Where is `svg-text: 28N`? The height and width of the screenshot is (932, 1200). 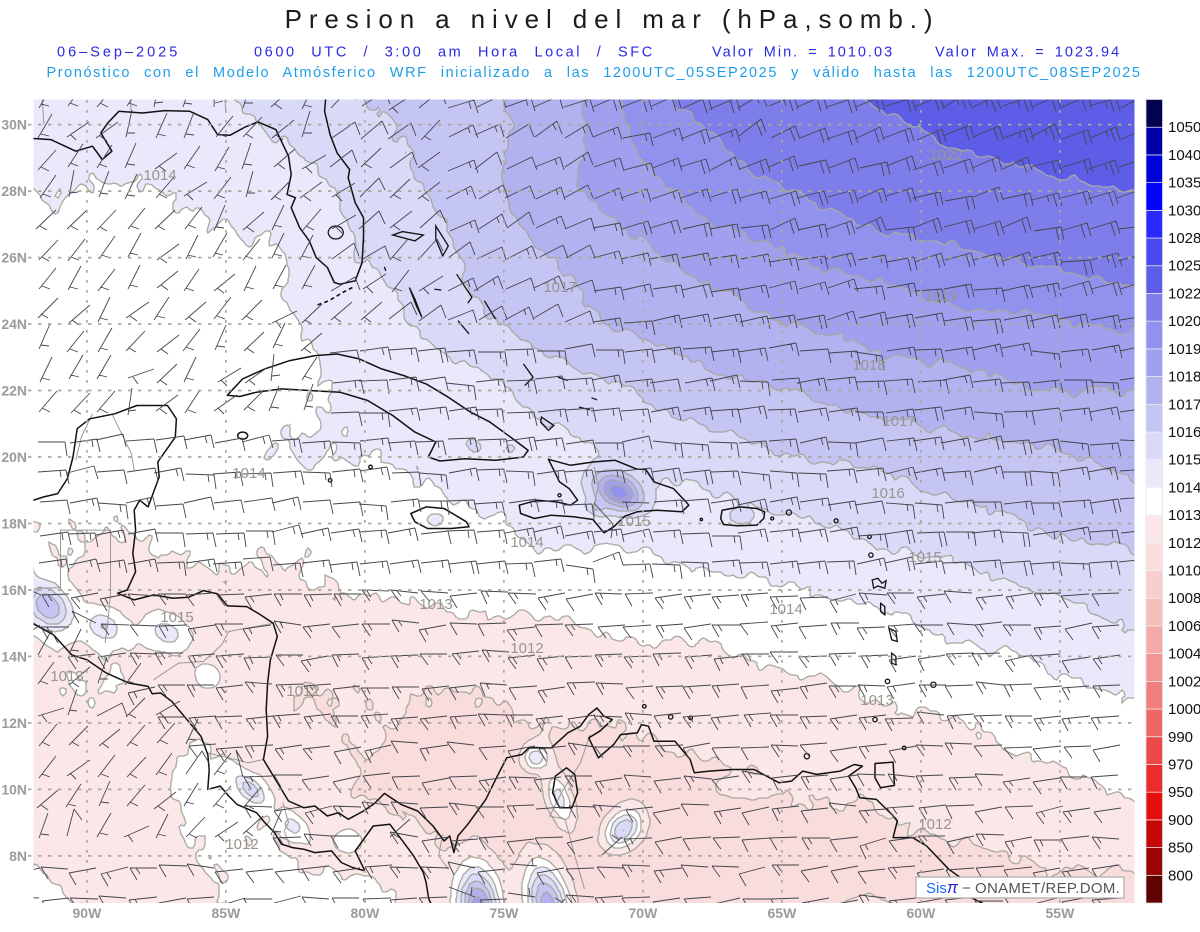 svg-text: 28N is located at coordinates (14, 191).